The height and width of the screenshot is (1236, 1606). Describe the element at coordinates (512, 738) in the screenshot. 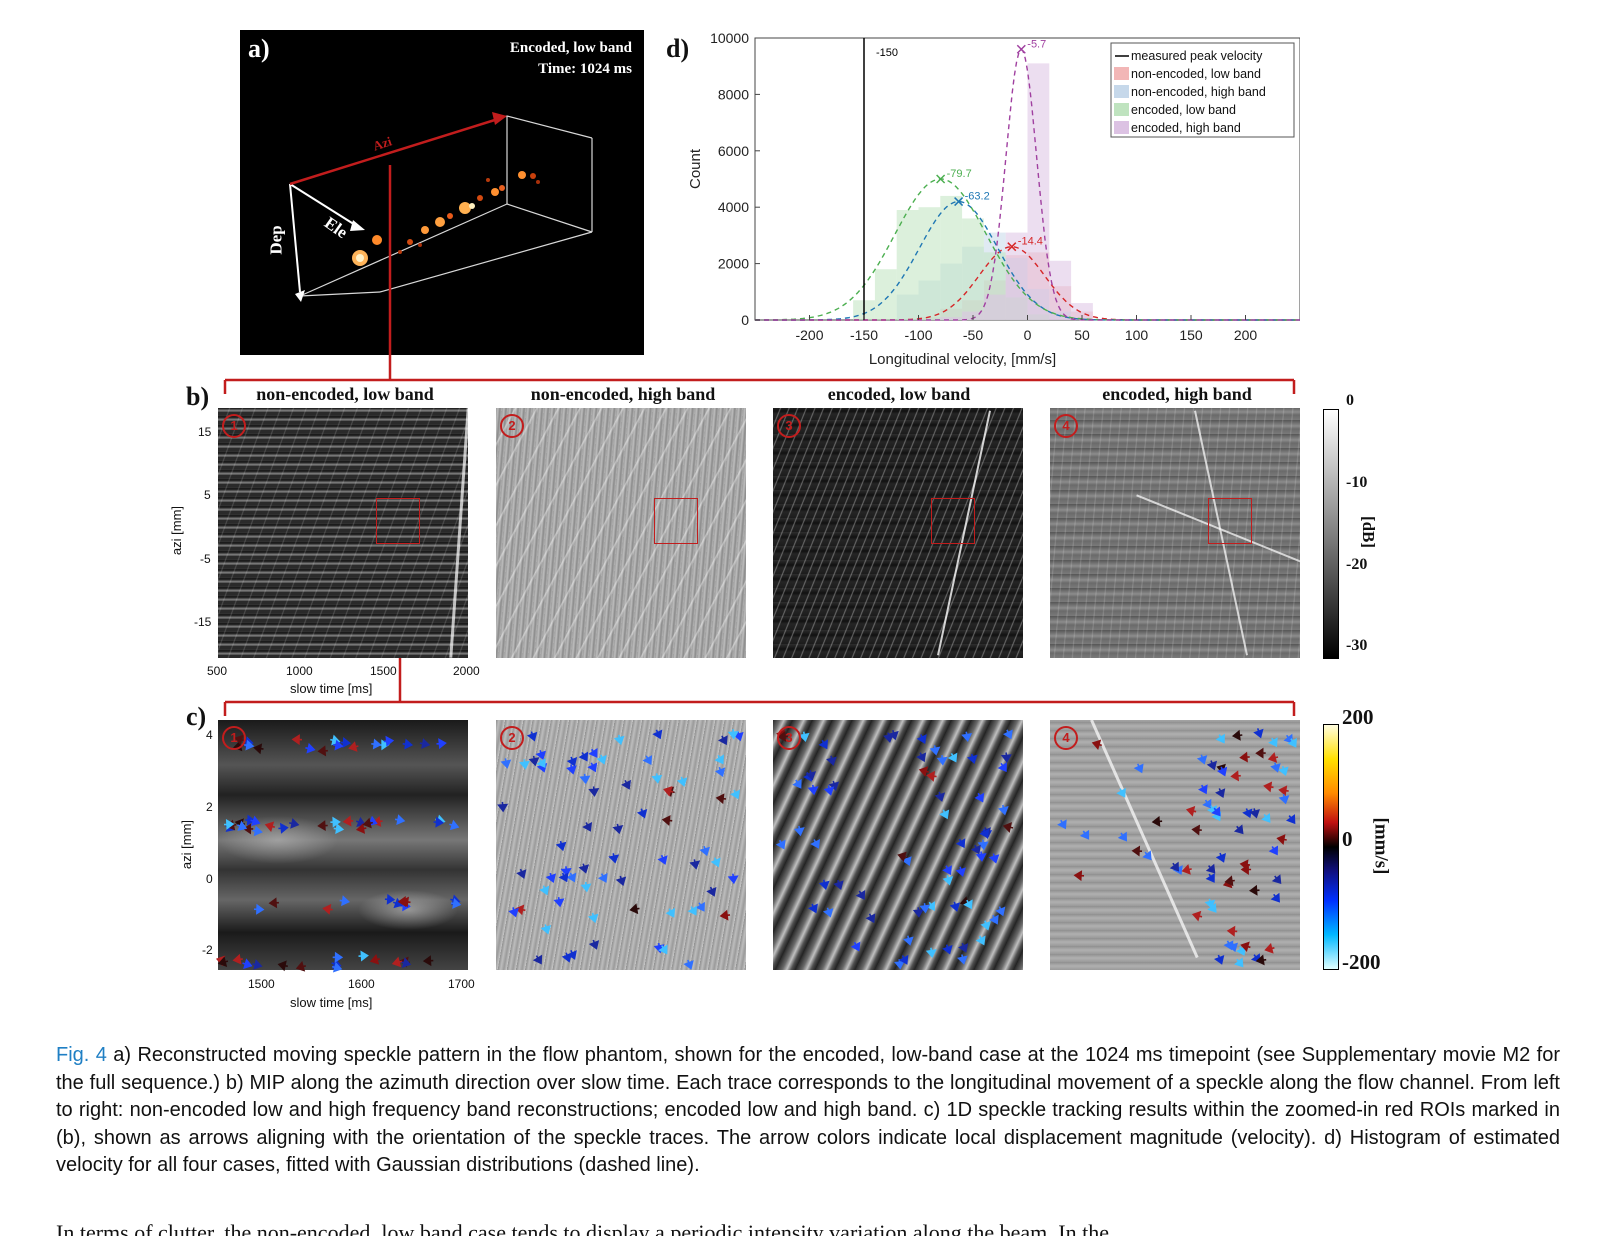

I see `c-badge-2: 2` at that location.